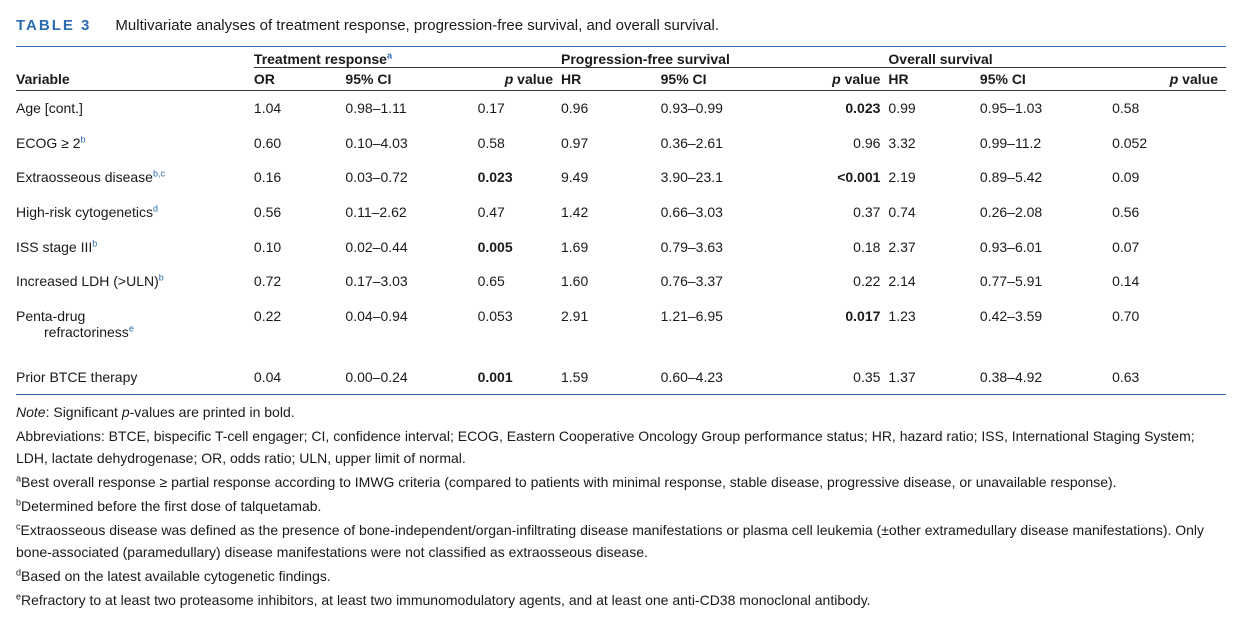  I want to click on header-variable: Variable, so click(135, 79).